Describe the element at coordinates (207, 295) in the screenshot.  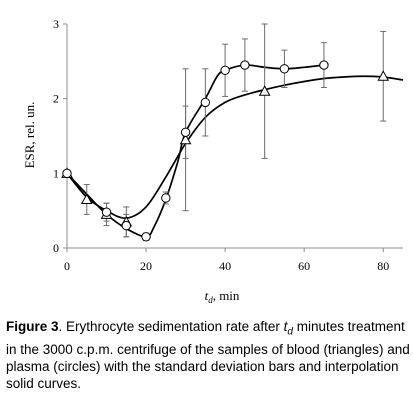
I see `x-axis-label-var: t` at that location.